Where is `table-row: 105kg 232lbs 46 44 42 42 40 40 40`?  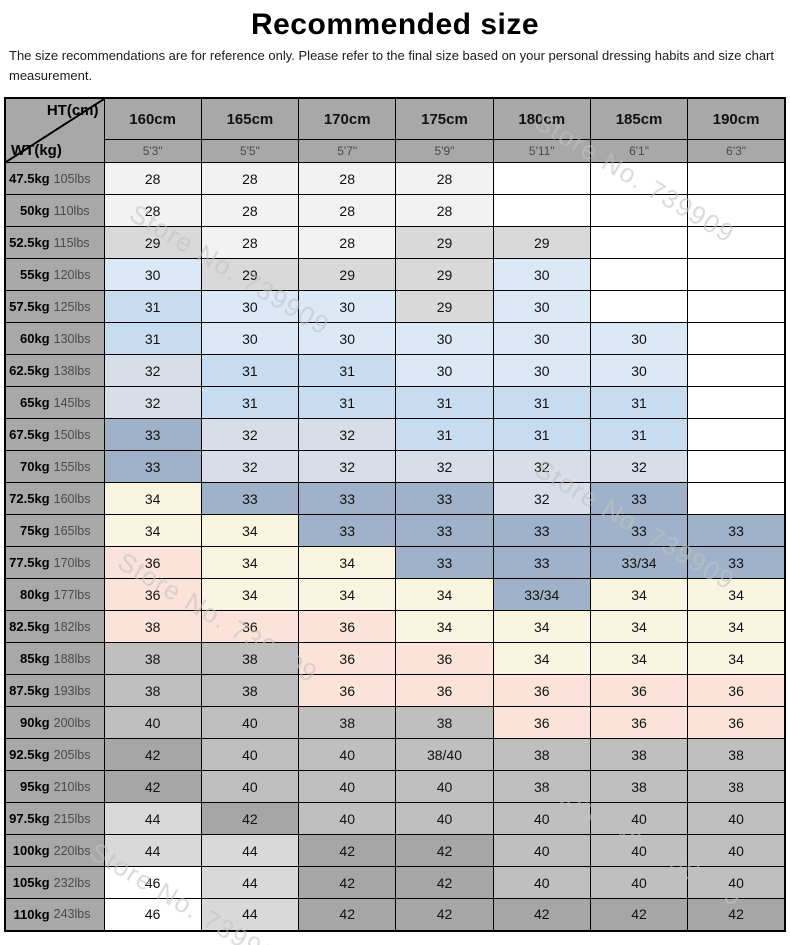
table-row: 105kg 232lbs 46 44 42 42 40 40 40 is located at coordinates (395, 882).